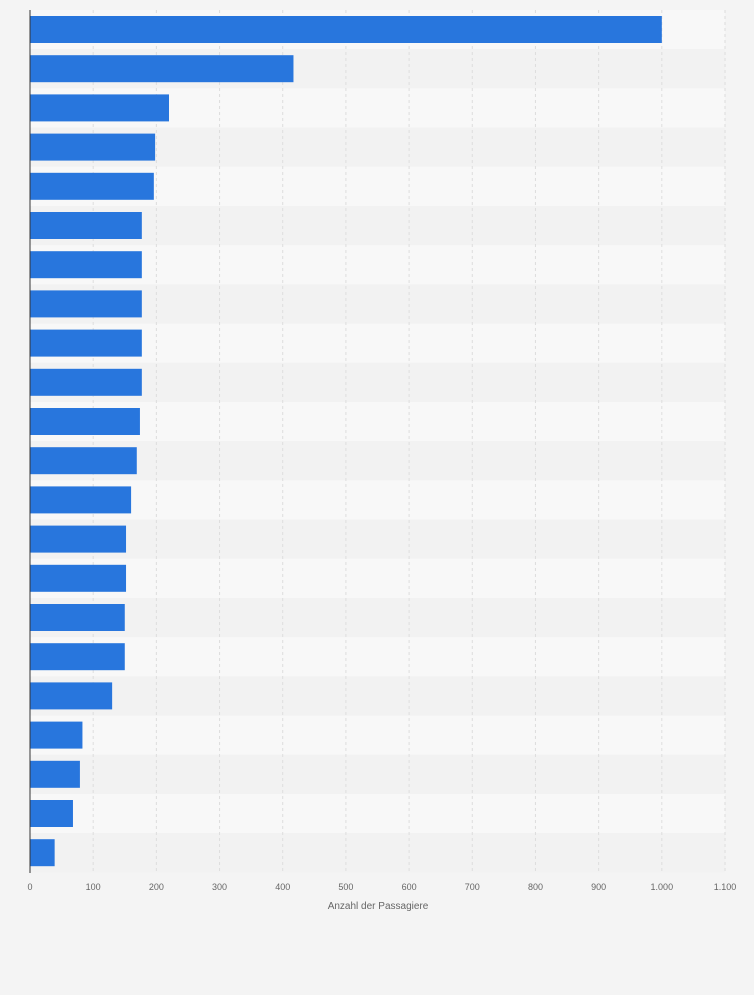  What do you see at coordinates (93, 887) in the screenshot?
I see `x-tick-label: 100` at bounding box center [93, 887].